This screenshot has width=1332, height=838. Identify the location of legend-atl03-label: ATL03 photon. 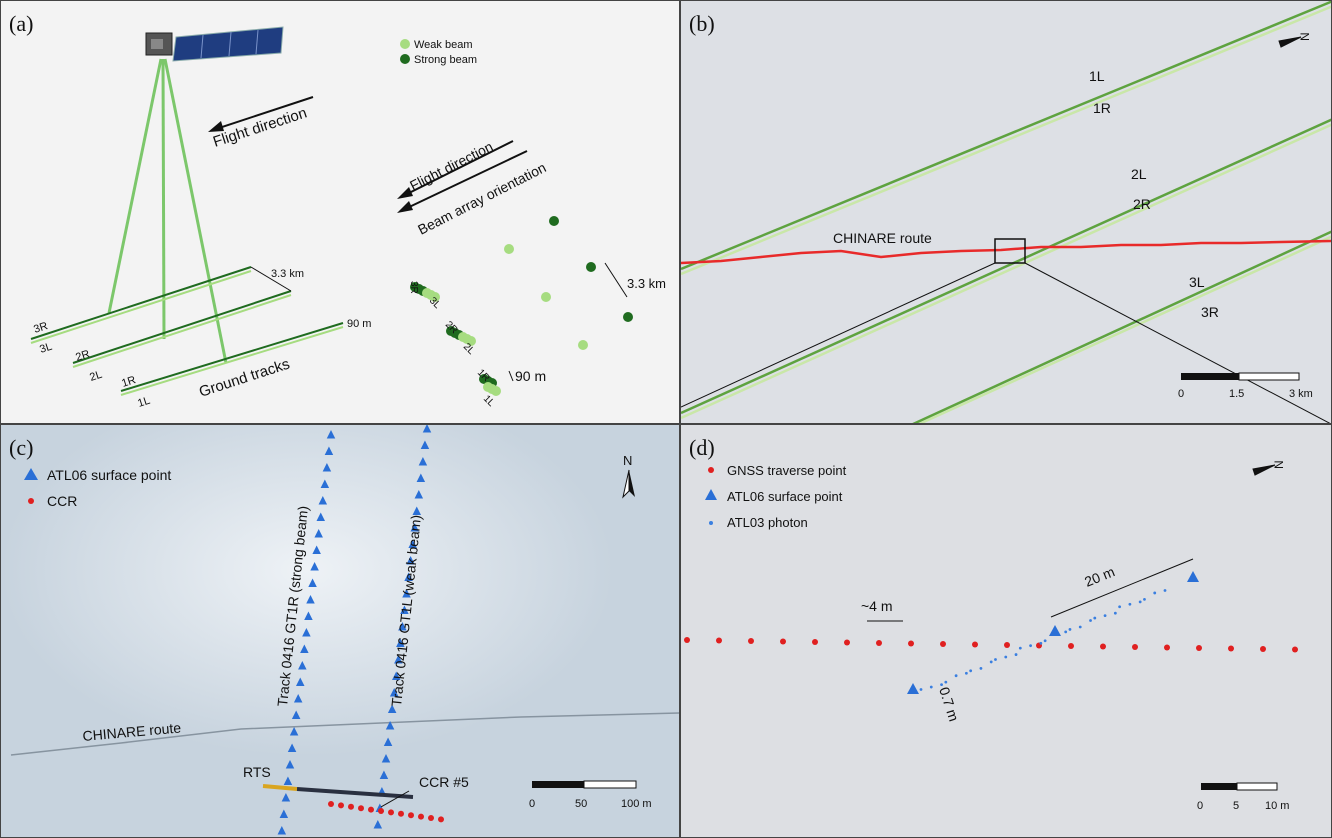
(767, 522).